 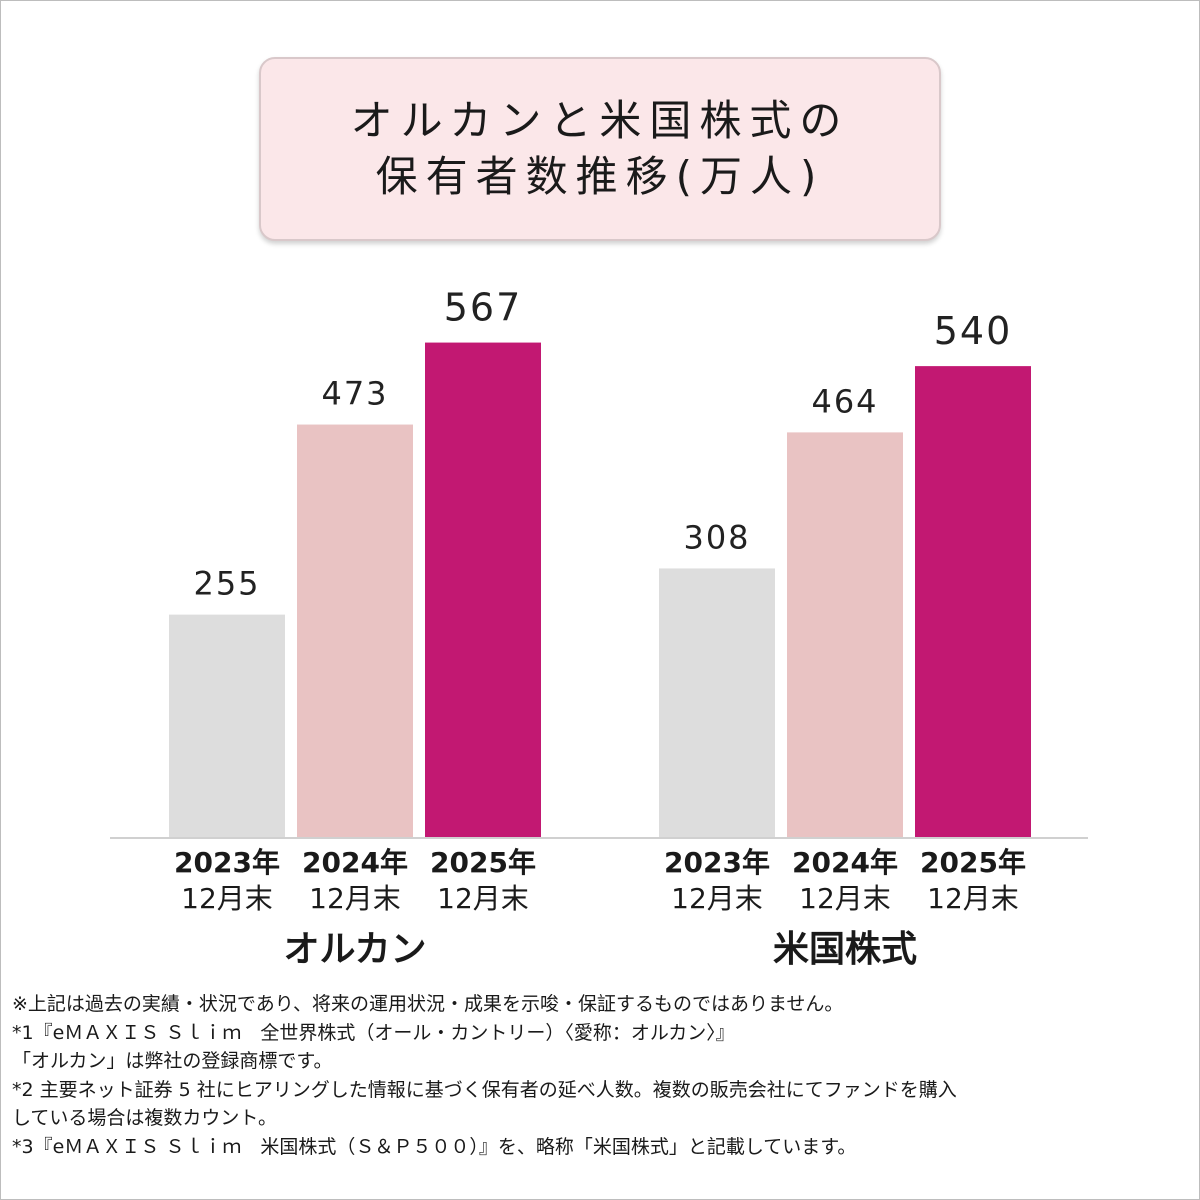 I want to click on bar-value-label: 473, so click(x=354, y=394).